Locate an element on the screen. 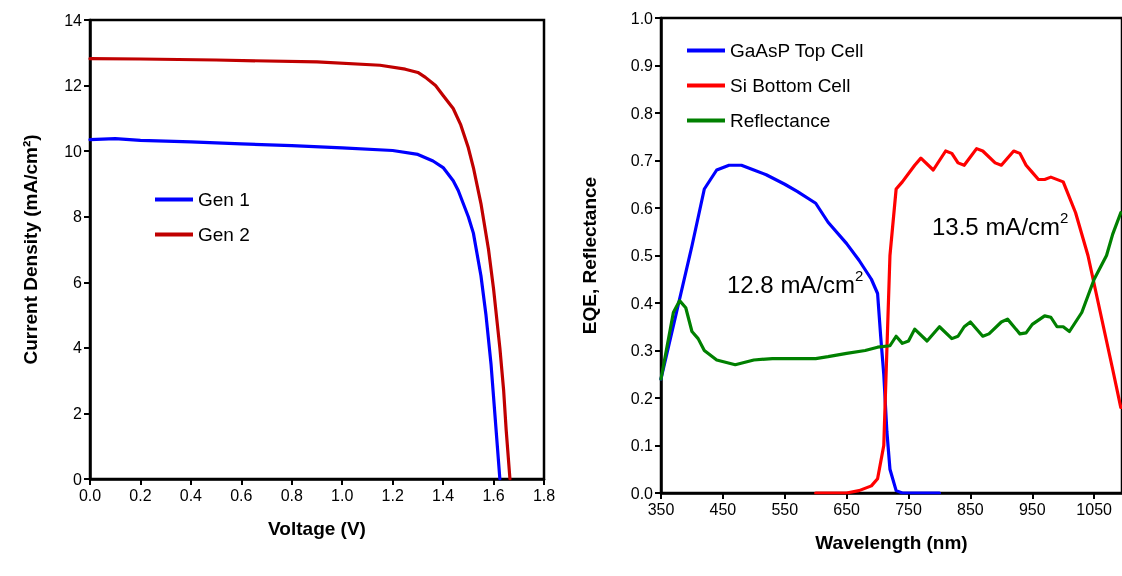 The image size is (1122, 576). y-axis-title: Current Density (mA/cm²) is located at coordinates (30, 249).